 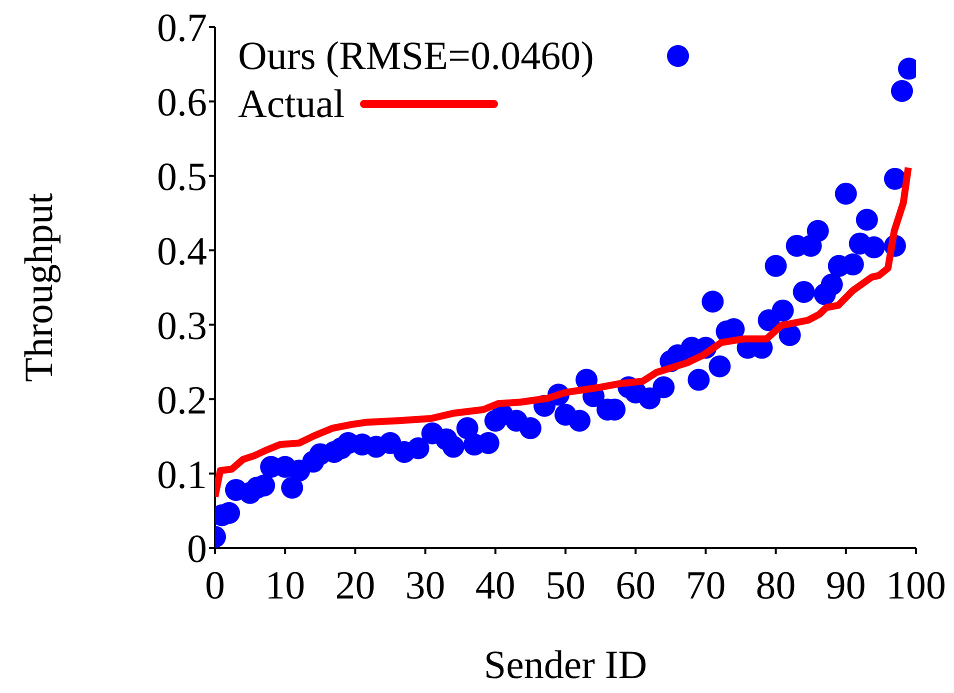 I want to click on y-tick-label: 0.1, so click(x=182, y=474).